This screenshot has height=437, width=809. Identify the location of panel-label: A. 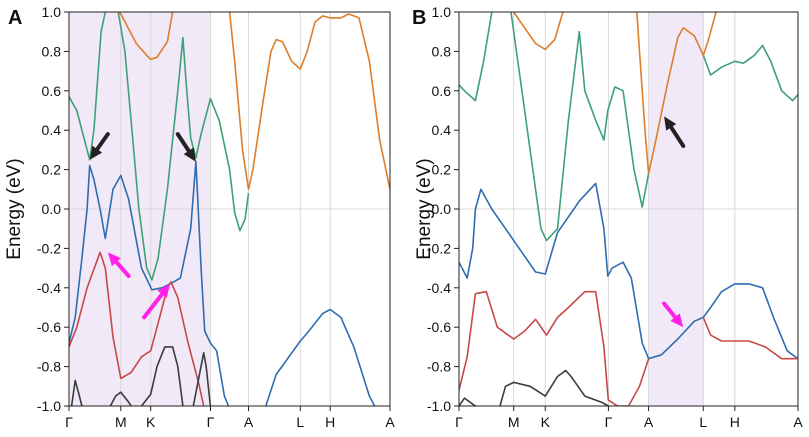
(15, 18).